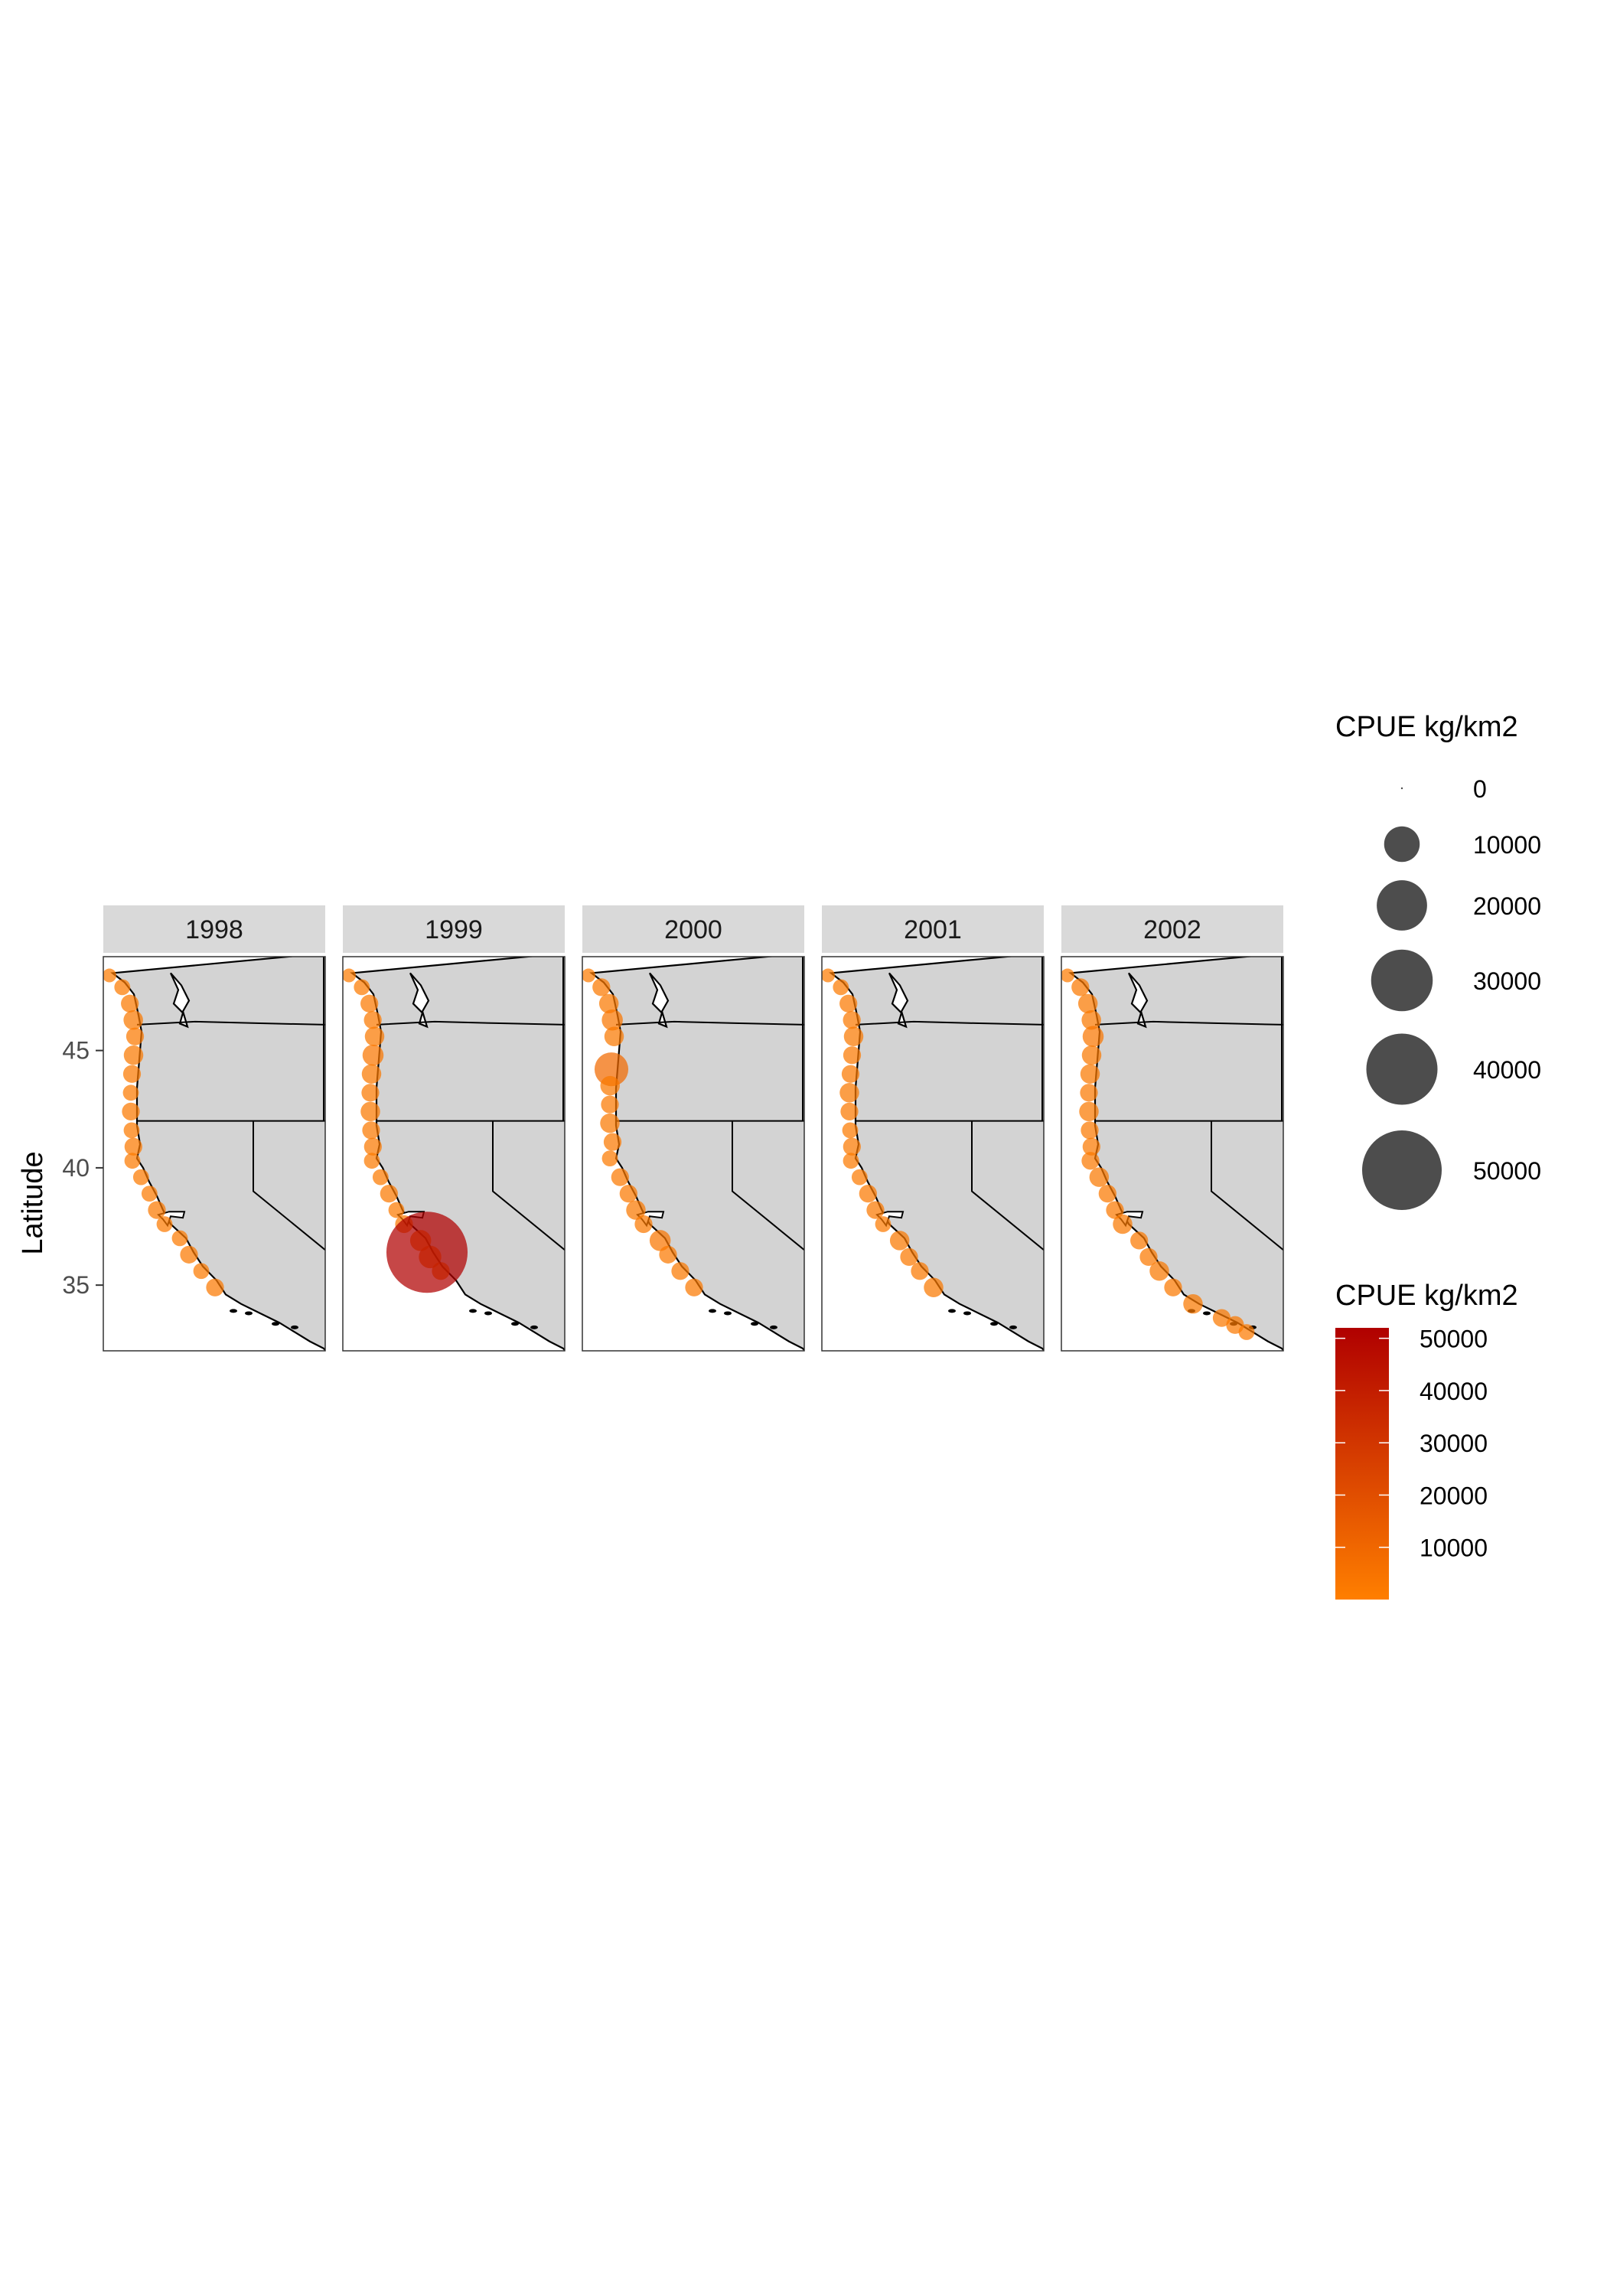  What do you see at coordinates (1426, 727) in the screenshot?
I see `size-legend-title: CPUE kg/km2` at bounding box center [1426, 727].